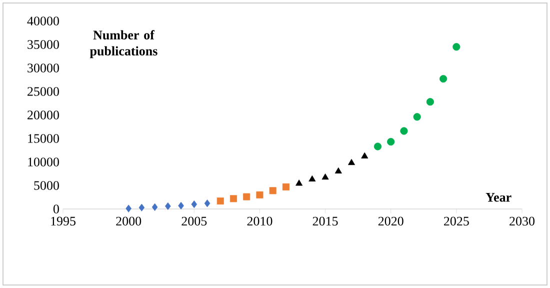 Image resolution: width=550 pixels, height=288 pixels. I want to click on y-tick-label: 10000, so click(43, 162).